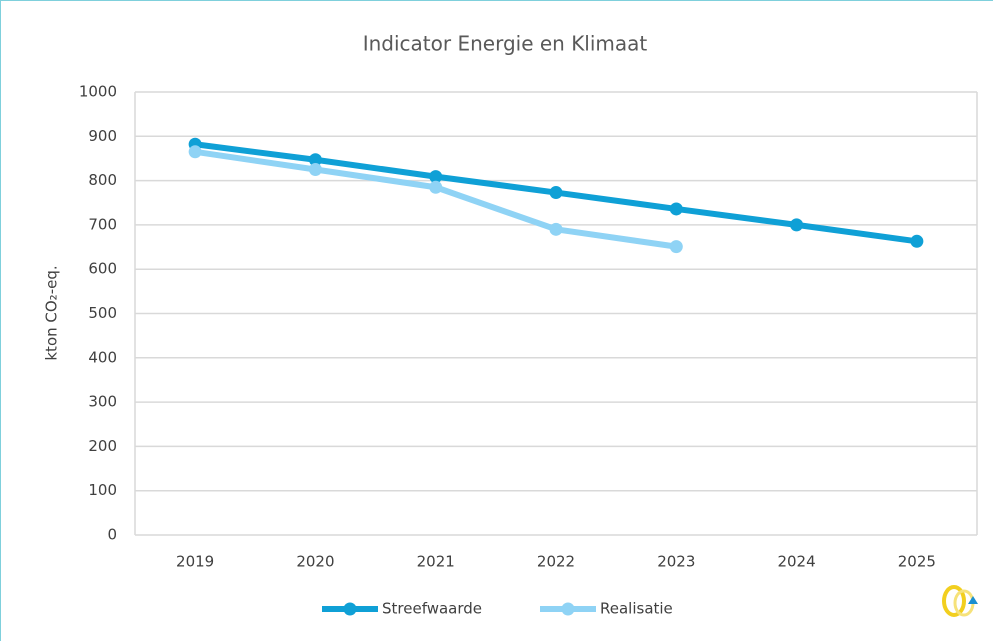 The width and height of the screenshot is (993, 641). Describe the element at coordinates (102, 313) in the screenshot. I see `y-tick-label: 500` at that location.